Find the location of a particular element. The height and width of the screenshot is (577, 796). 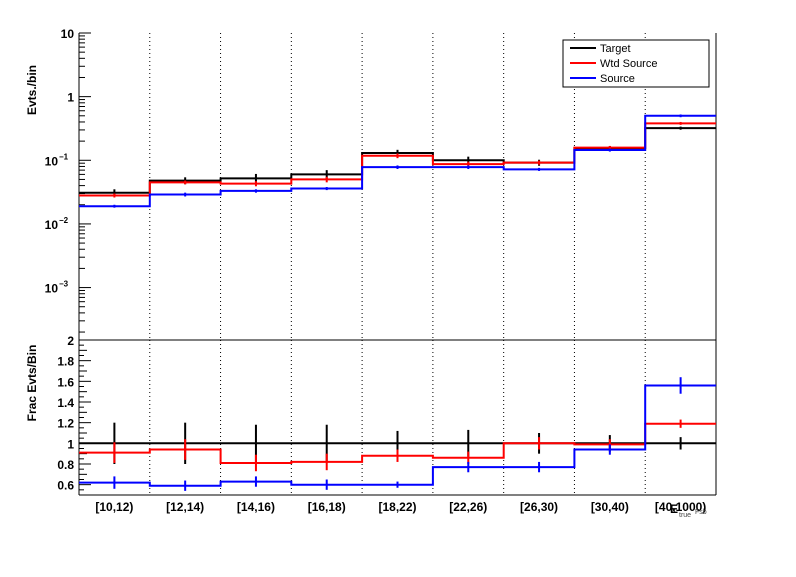

x-tick-label: [14,16) is located at coordinates (256, 507).